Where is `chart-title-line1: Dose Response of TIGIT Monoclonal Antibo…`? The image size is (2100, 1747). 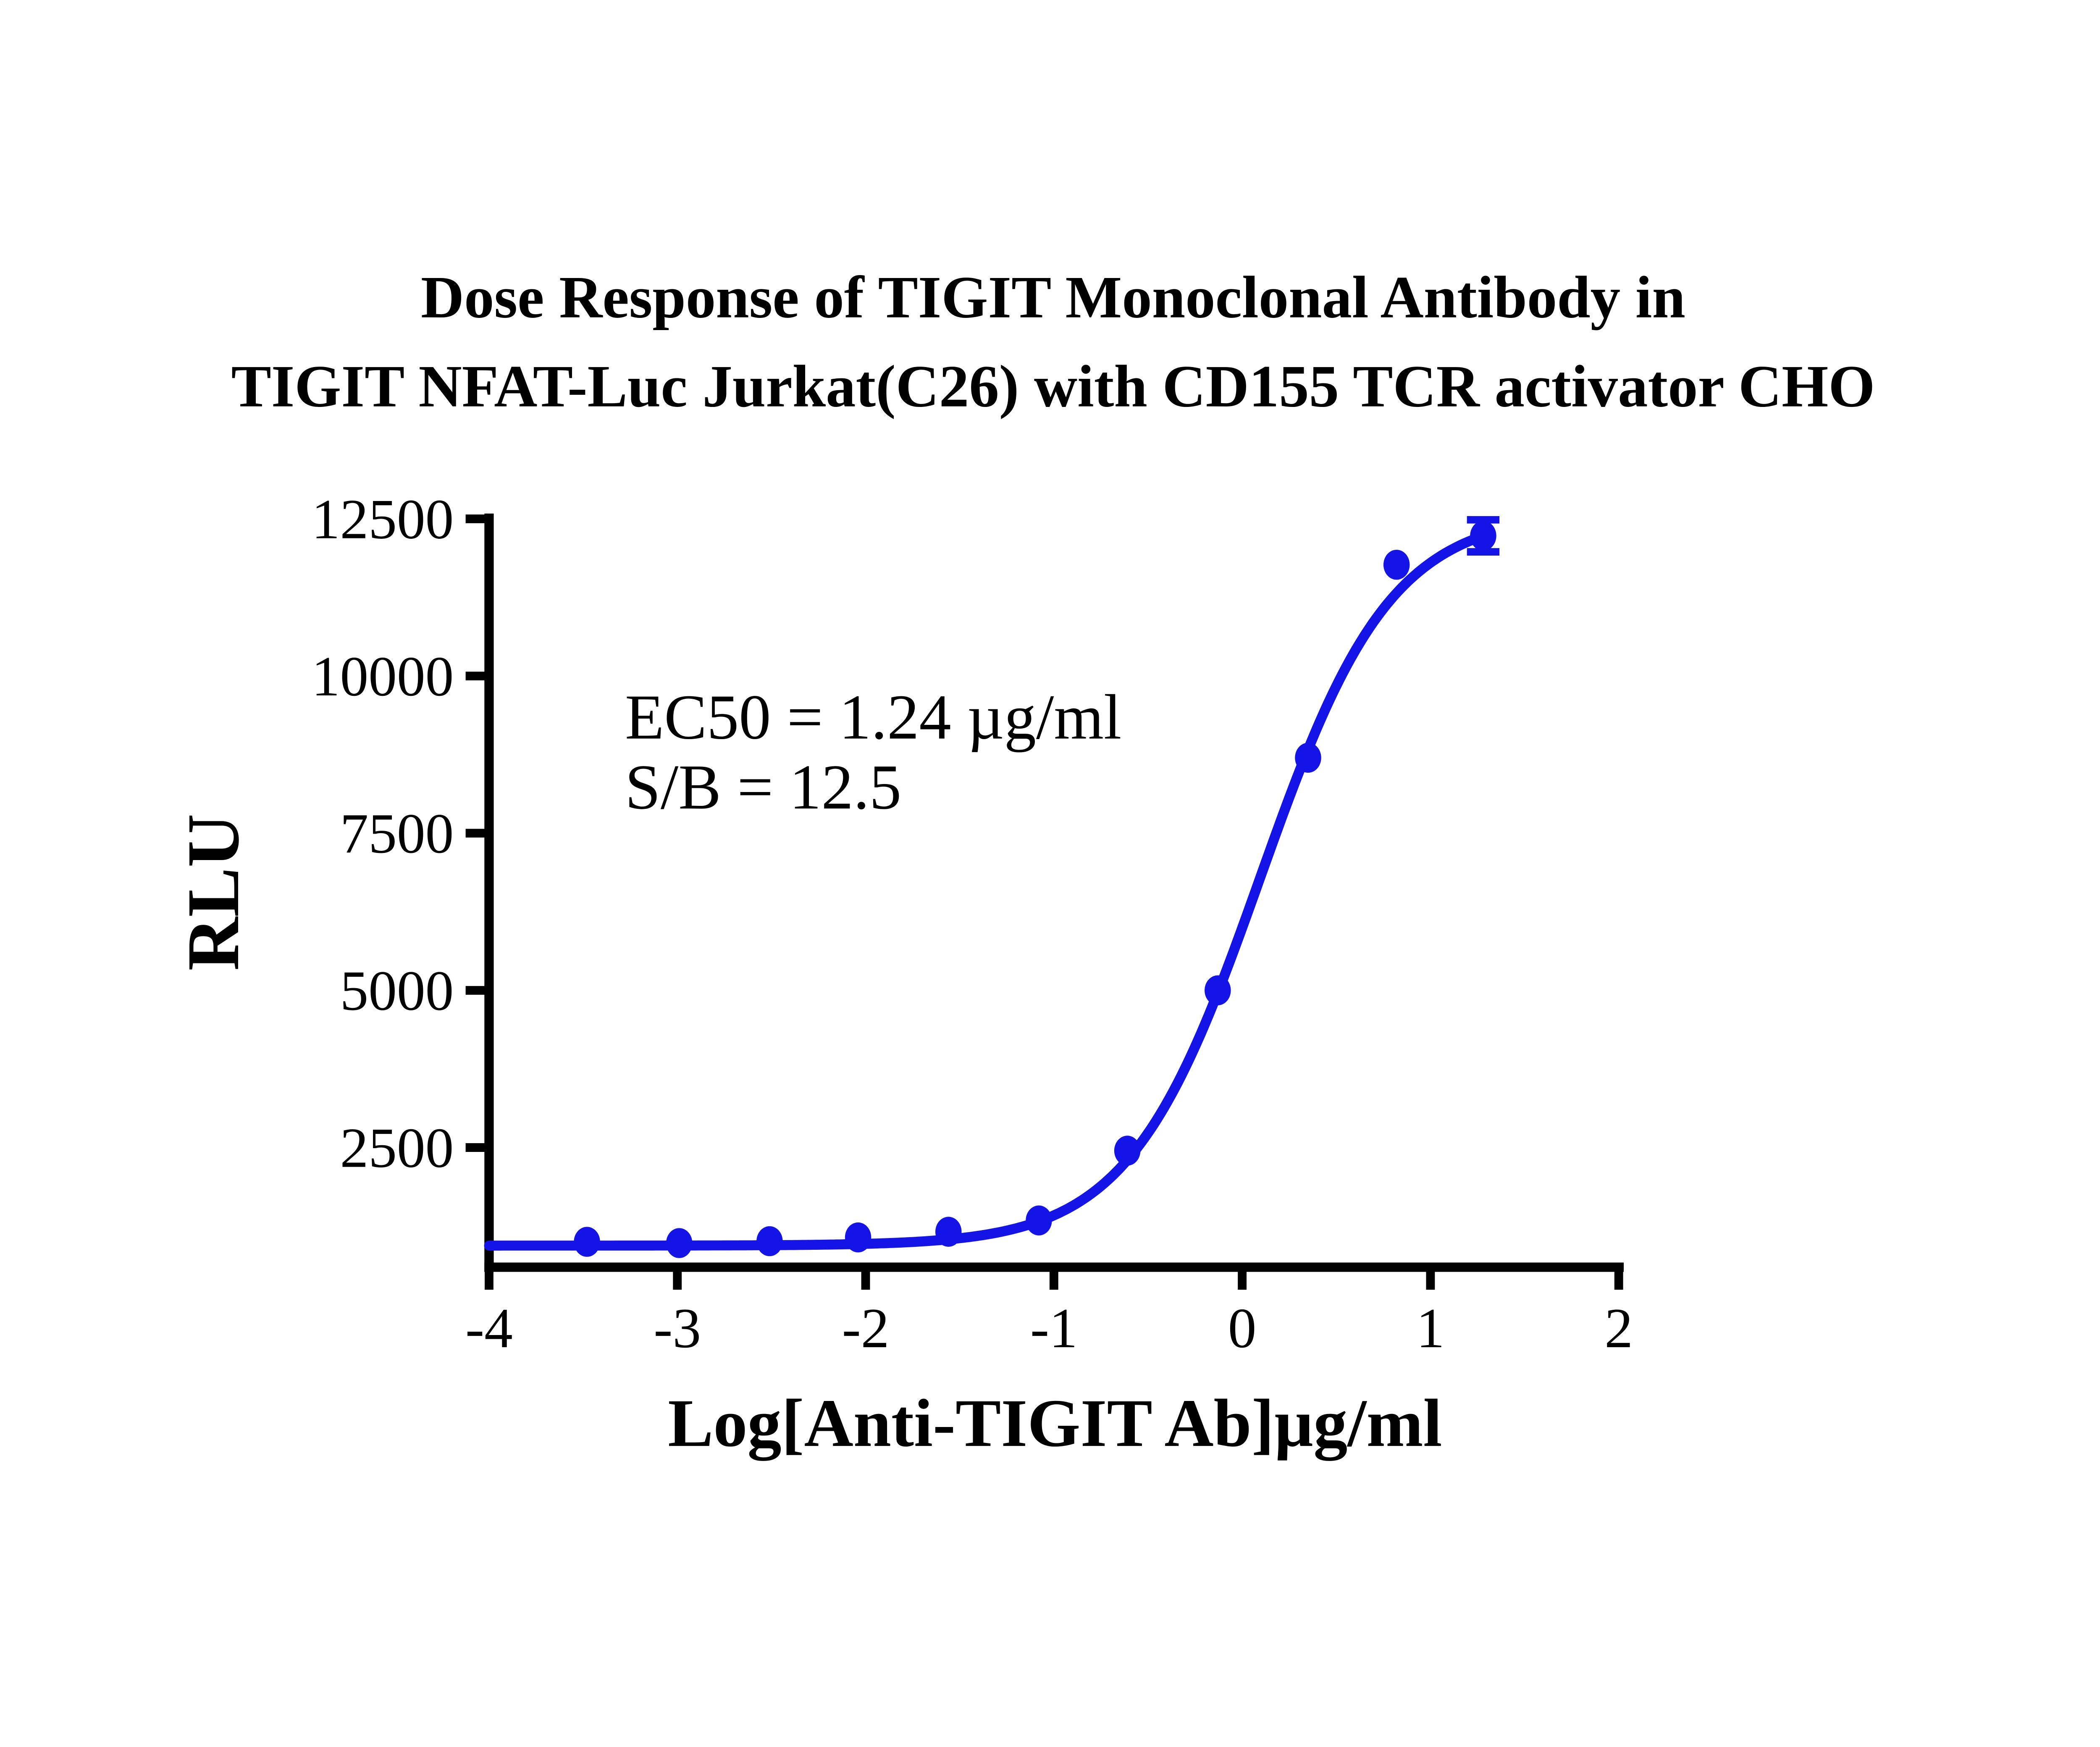
chart-title-line1: Dose Response of TIGIT Monoclonal Antibo… is located at coordinates (1053, 297).